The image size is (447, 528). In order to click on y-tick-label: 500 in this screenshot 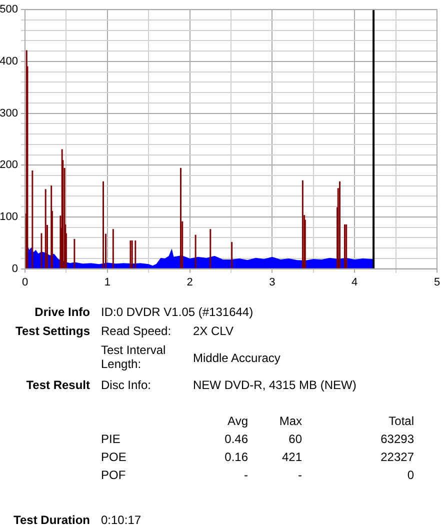, I will do `click(9, 10)`.